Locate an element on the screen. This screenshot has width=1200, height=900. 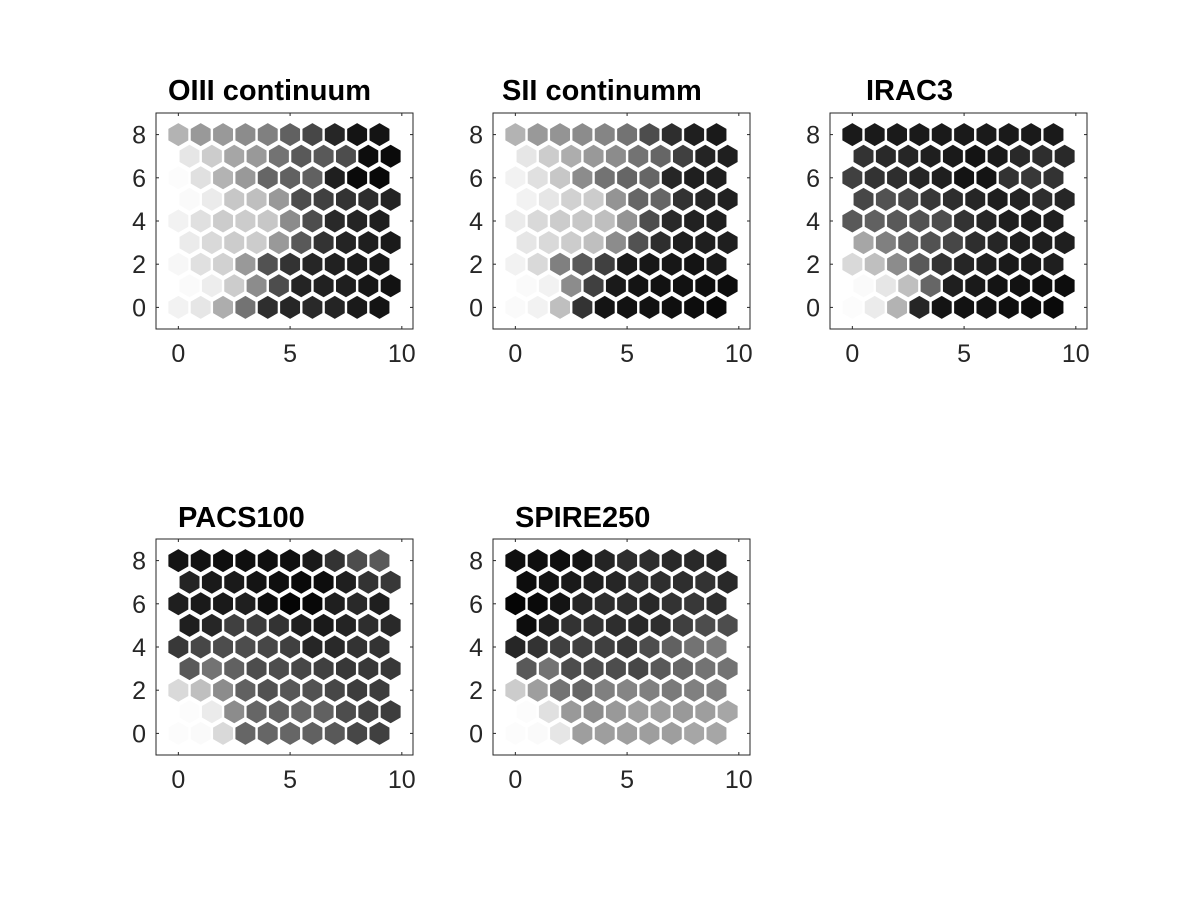
hex-cell-r8-c9 is located at coordinates (379, 561).